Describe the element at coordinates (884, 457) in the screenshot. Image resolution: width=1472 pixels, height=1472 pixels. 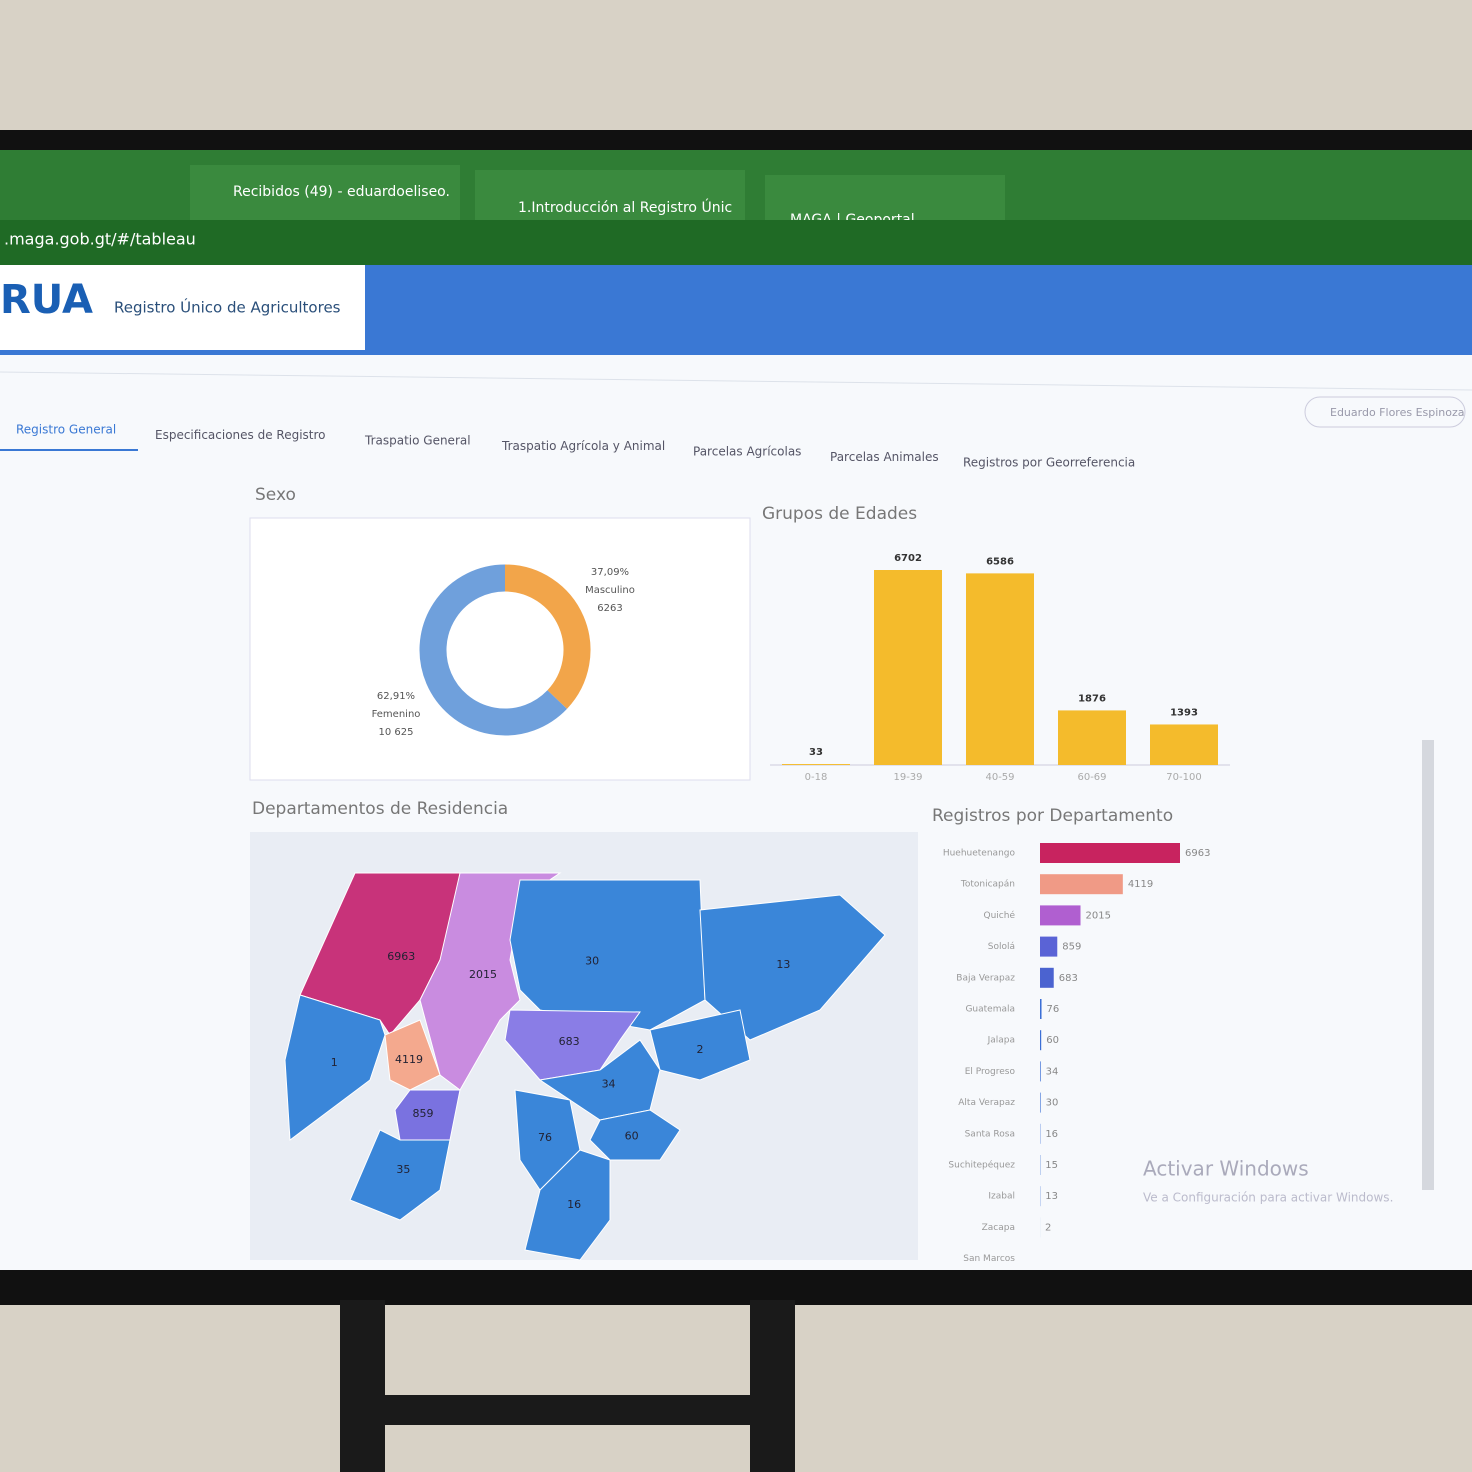
I see `nav-tab: Parcelas Animales` at that location.